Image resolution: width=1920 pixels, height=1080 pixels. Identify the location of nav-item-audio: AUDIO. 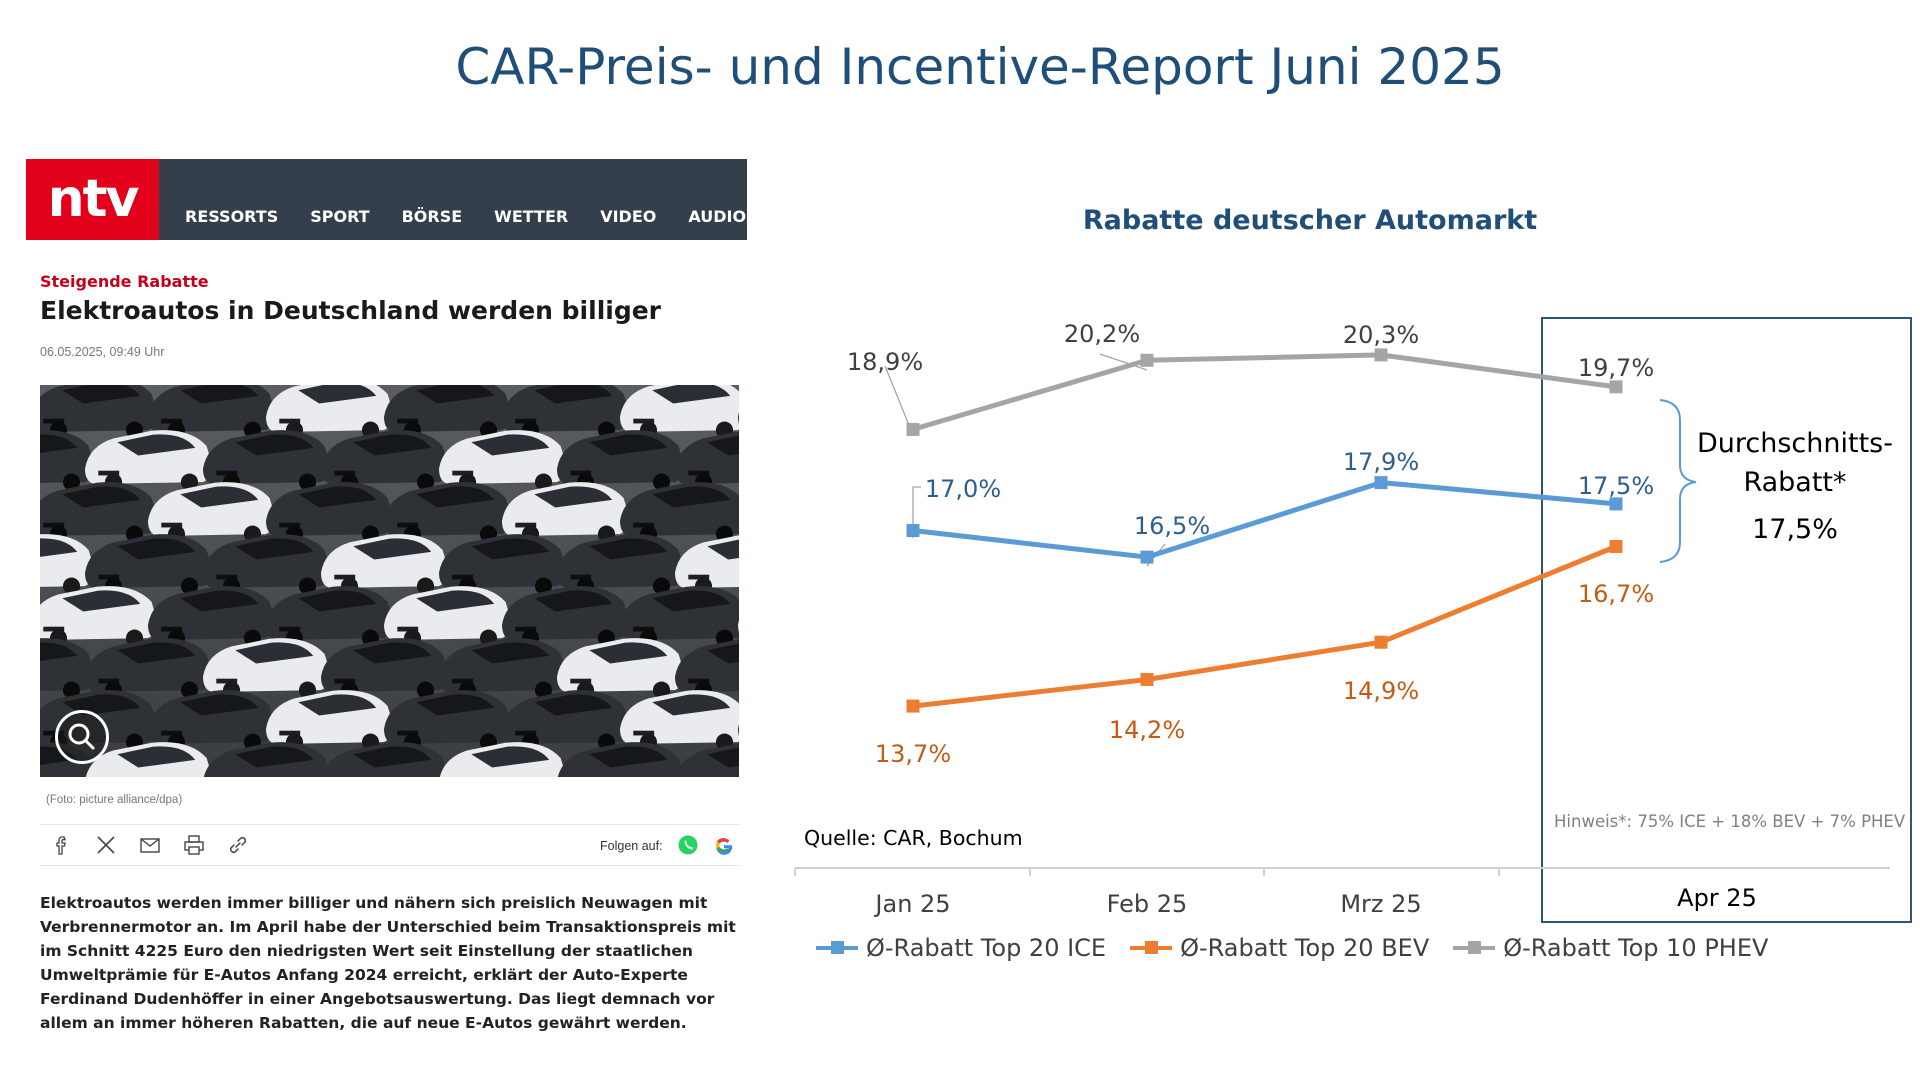
(717, 216).